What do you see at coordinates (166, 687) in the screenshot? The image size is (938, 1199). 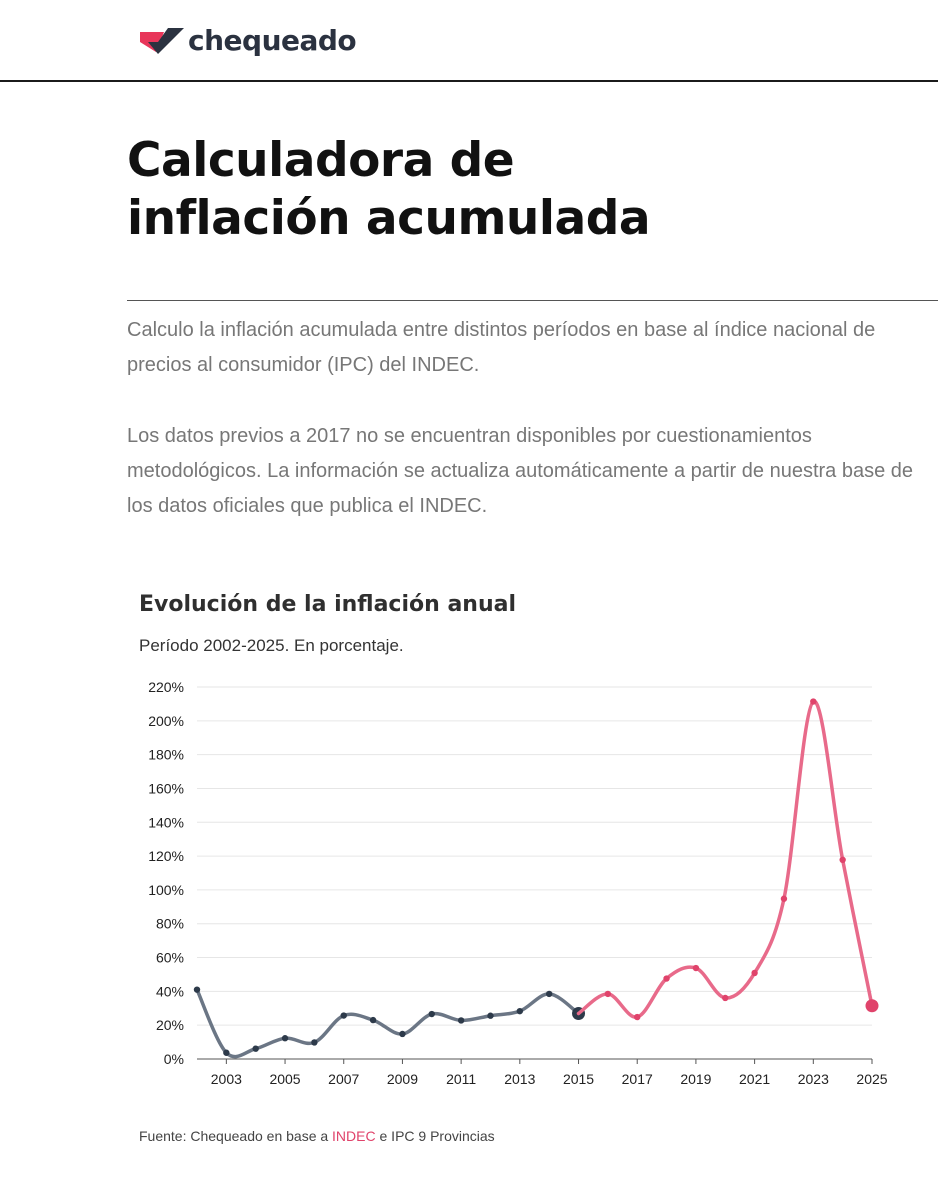 I see `y-tick-label: 220%` at bounding box center [166, 687].